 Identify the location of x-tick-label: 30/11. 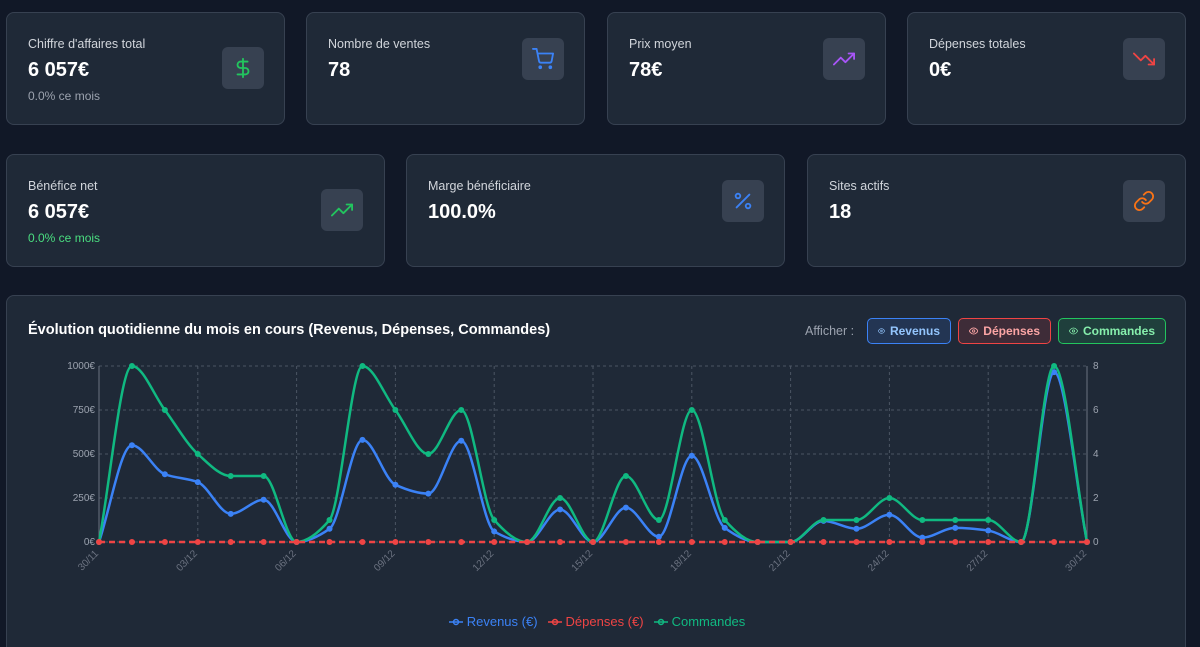
(88, 560).